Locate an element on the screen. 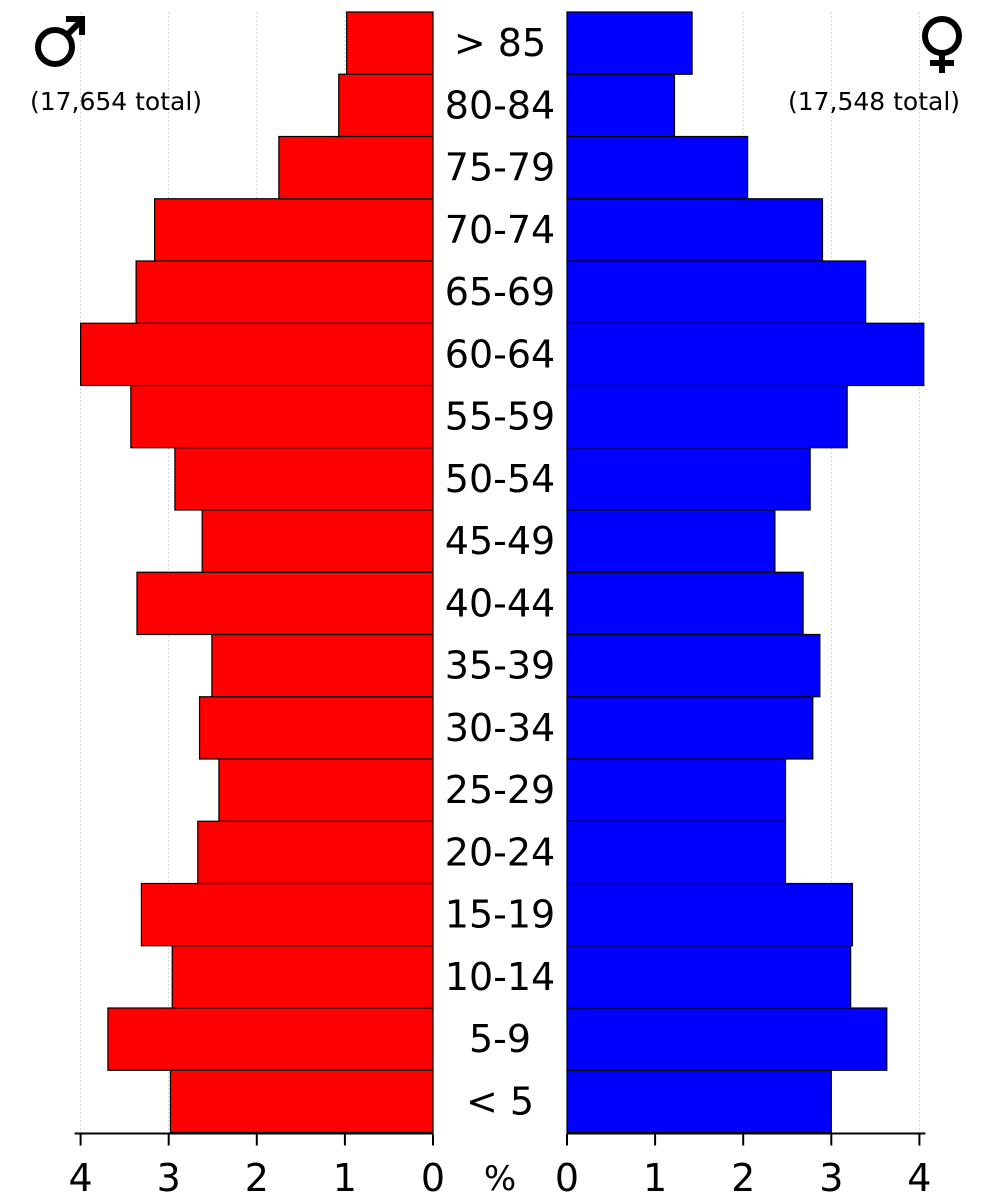 This screenshot has width=1000, height=1200. age-group-label: 40-44 is located at coordinates (500, 603).